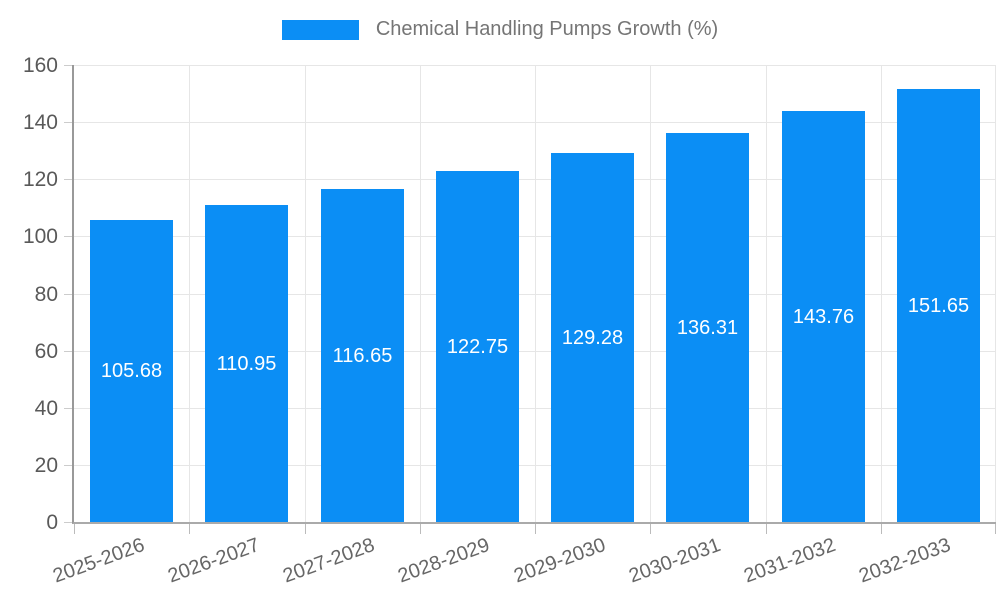 The width and height of the screenshot is (1000, 600). What do you see at coordinates (40, 65) in the screenshot?
I see `y-axis-label-160: 160` at bounding box center [40, 65].